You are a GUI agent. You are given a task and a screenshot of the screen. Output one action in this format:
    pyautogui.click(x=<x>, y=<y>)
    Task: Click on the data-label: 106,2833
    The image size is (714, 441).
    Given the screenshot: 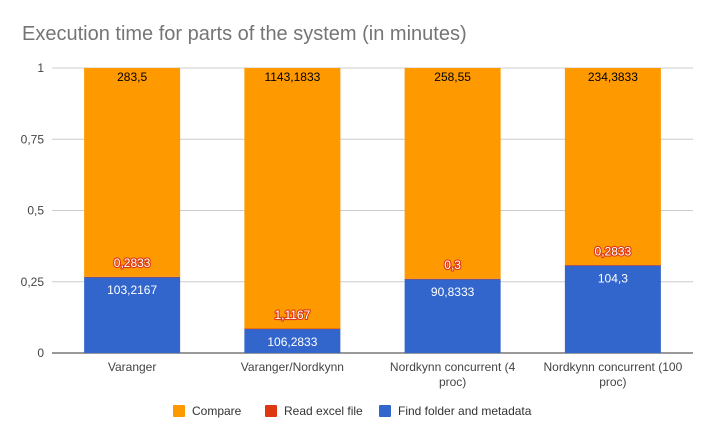 What is the action you would take?
    pyautogui.click(x=292, y=342)
    